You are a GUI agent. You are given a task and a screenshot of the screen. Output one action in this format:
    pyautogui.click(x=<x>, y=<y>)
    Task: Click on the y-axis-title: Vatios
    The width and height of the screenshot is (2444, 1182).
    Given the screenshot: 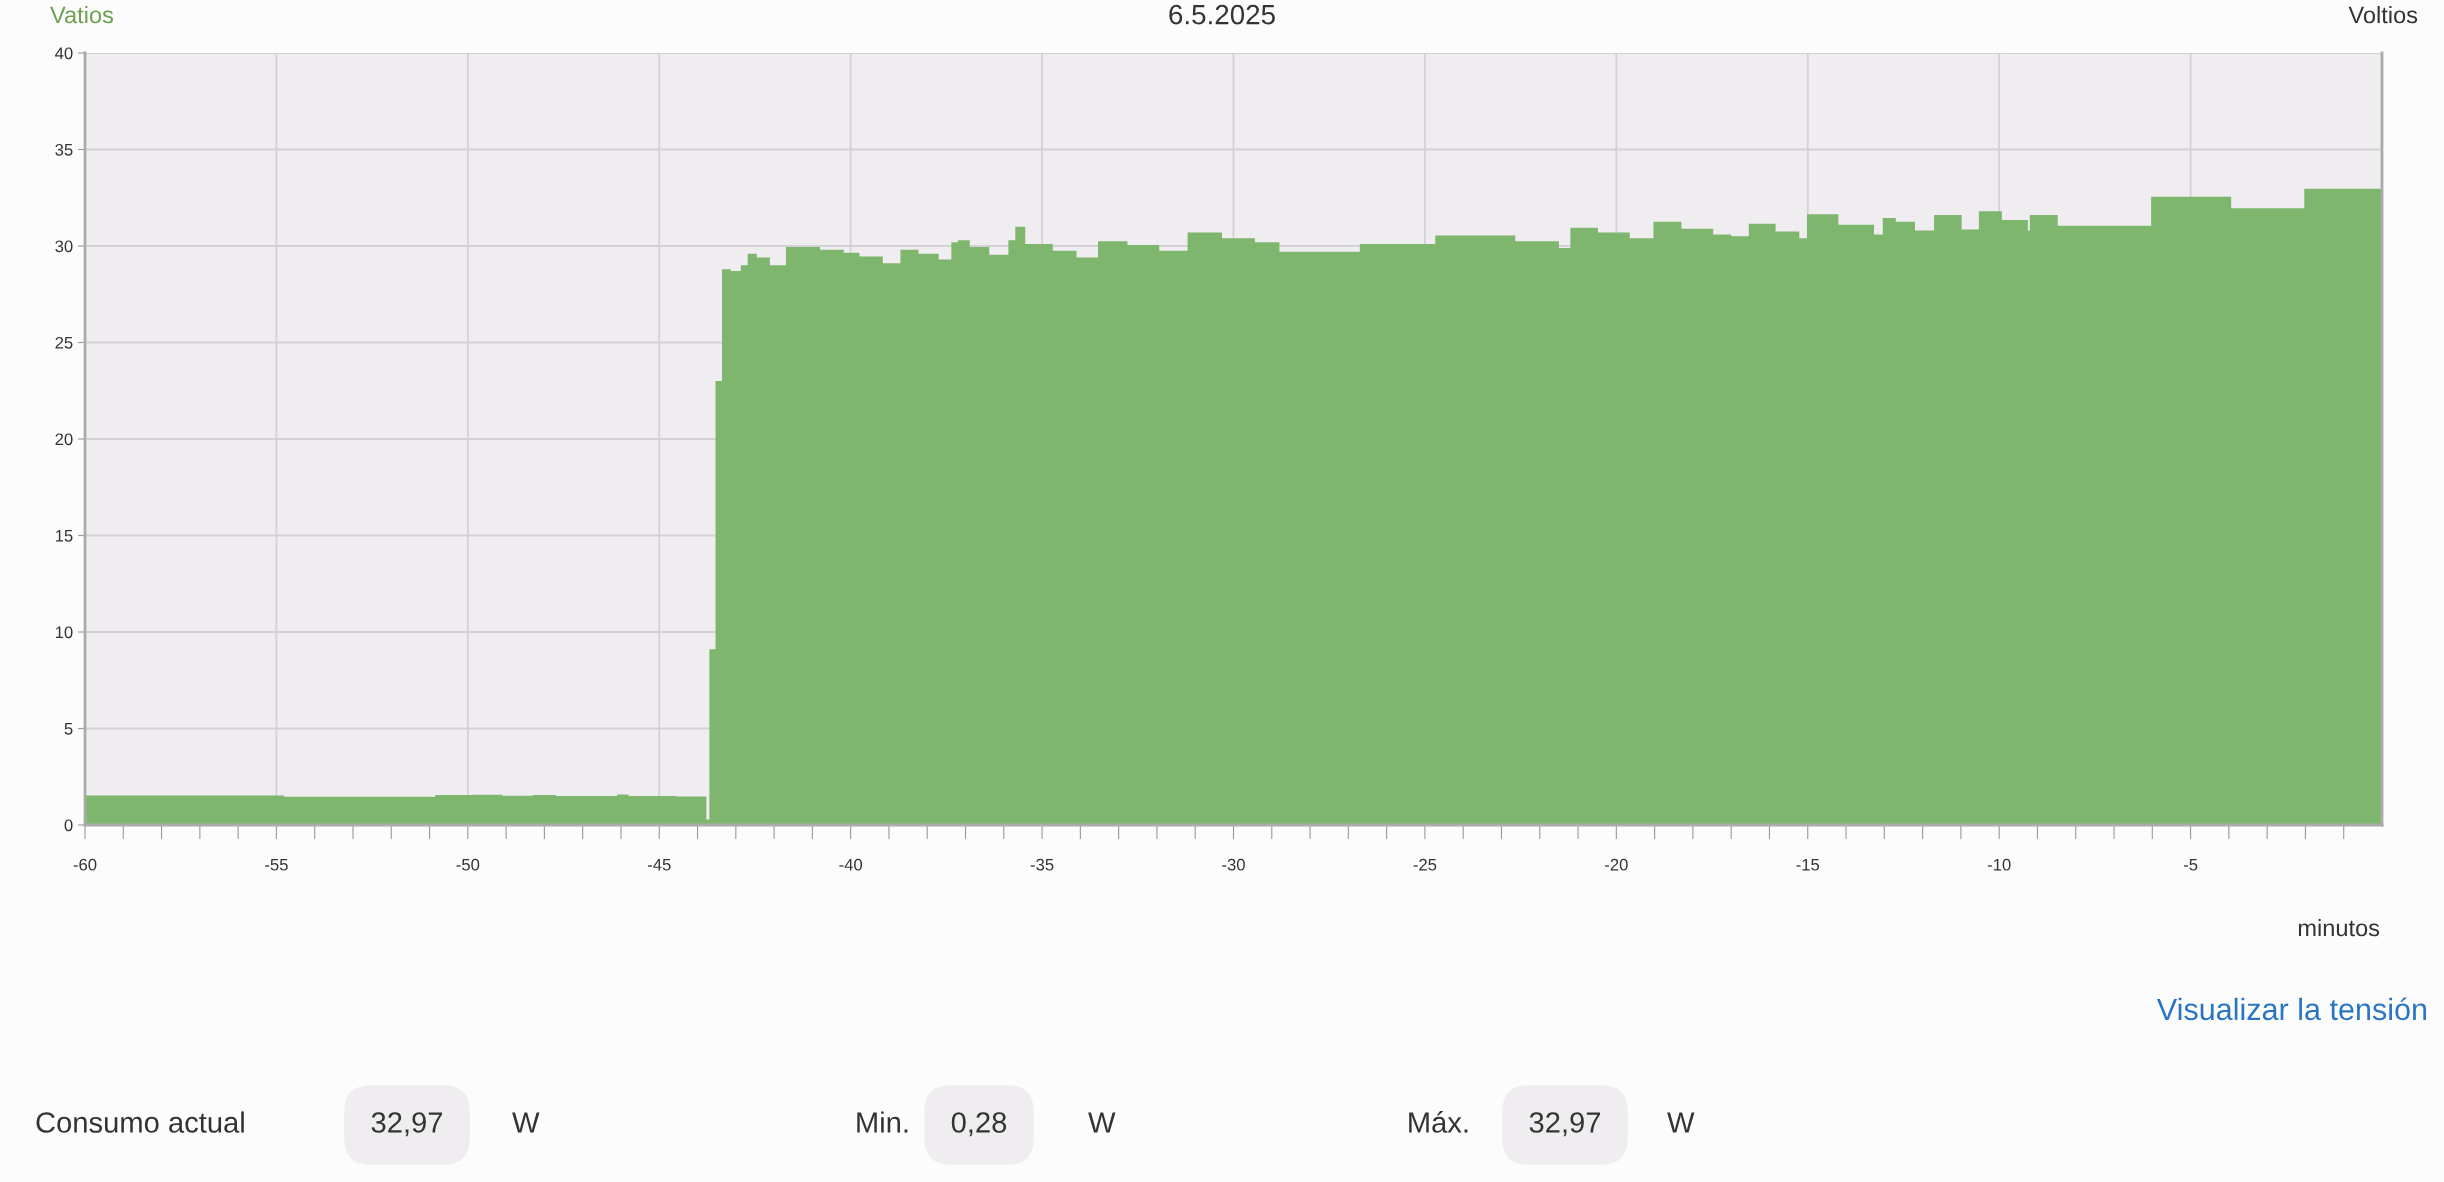 What is the action you would take?
    pyautogui.click(x=82, y=15)
    